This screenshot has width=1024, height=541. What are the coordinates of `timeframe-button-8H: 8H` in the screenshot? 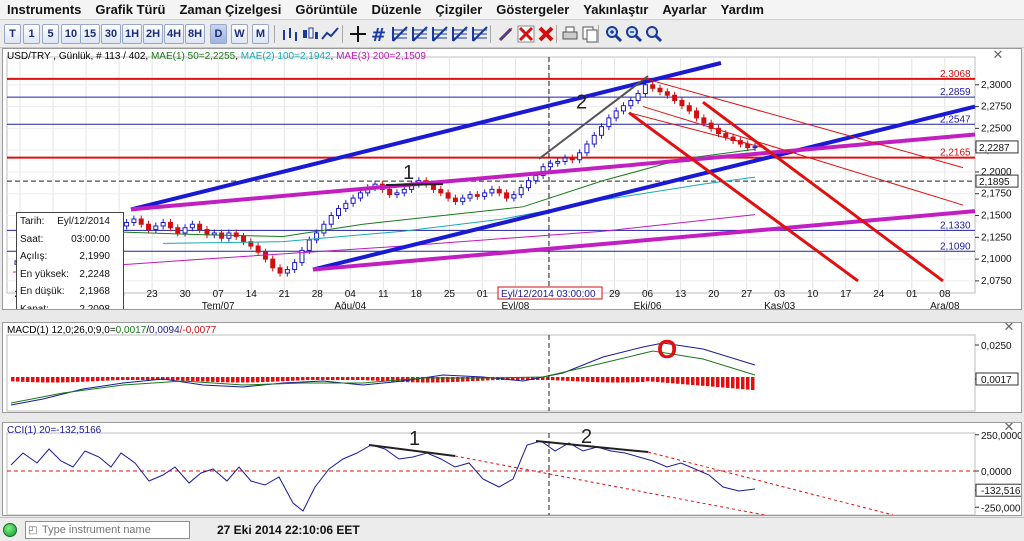 It's located at (195, 34).